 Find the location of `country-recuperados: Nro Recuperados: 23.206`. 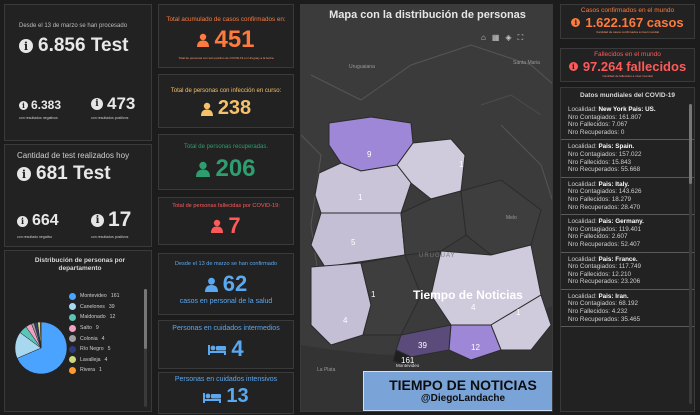

country-recuperados: Nro Recuperados: 23.206 is located at coordinates (604, 282).